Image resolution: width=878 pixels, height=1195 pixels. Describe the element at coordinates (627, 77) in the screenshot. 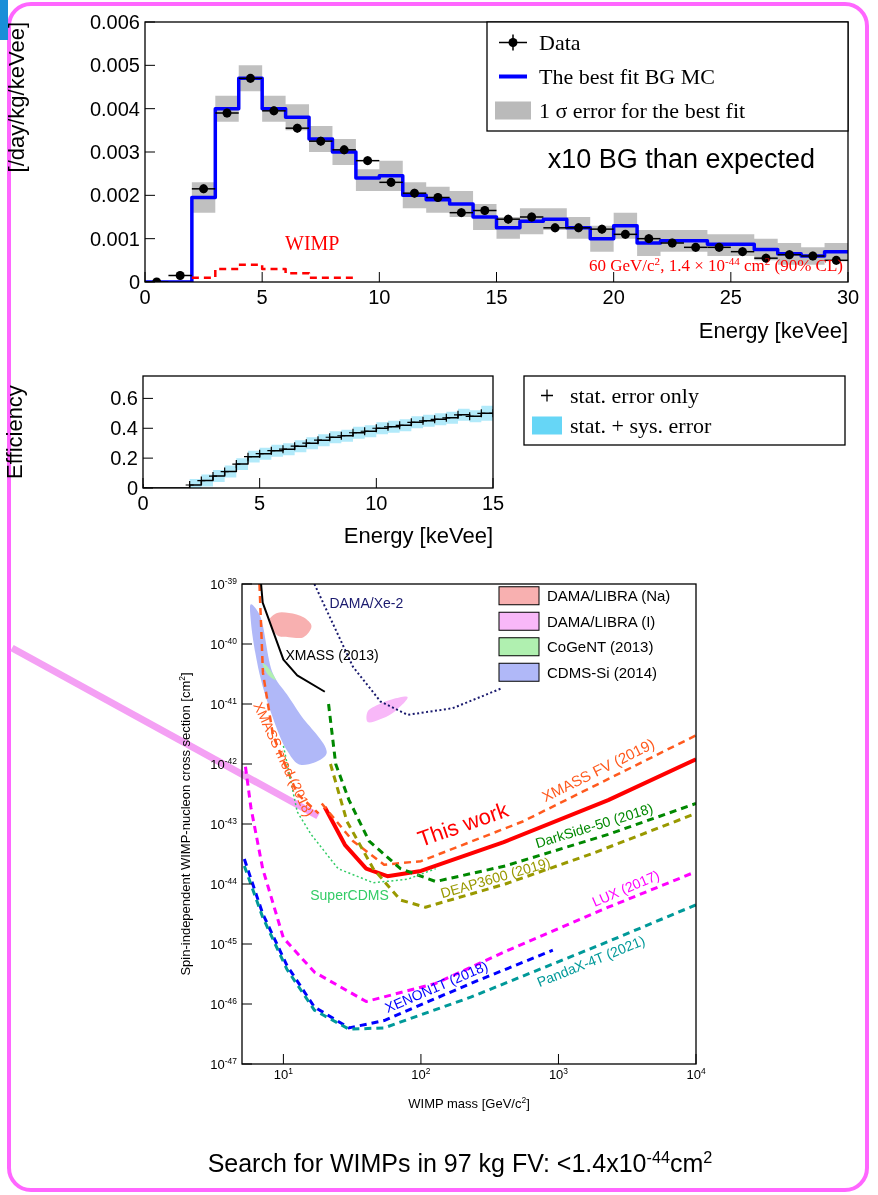

I see `legend-label: The best fit BG MC` at that location.